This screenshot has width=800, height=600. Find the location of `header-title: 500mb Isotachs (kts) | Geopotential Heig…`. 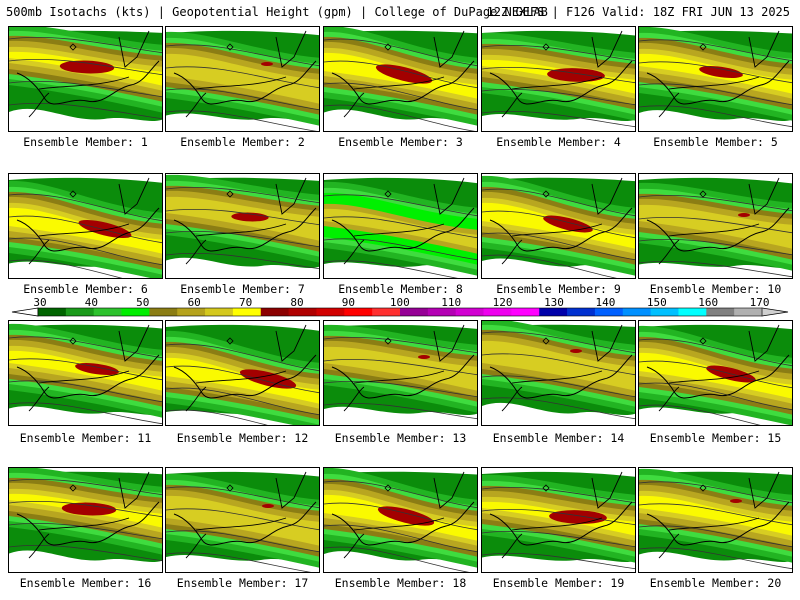

header-title: 500mb Isotachs (kts) | Geopotential Heig… is located at coordinates (277, 12).